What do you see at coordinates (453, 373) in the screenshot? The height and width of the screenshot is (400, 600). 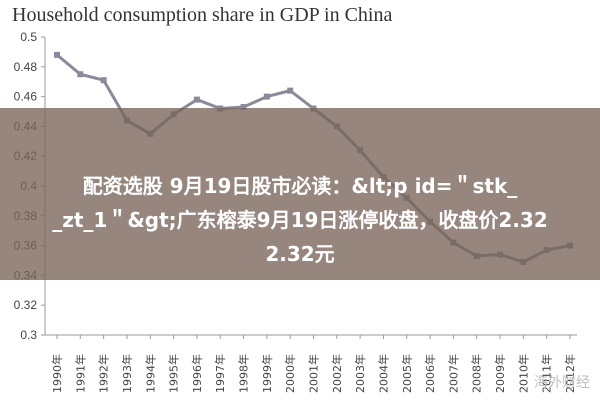 I see `x-tick-label: 2007年` at bounding box center [453, 373].